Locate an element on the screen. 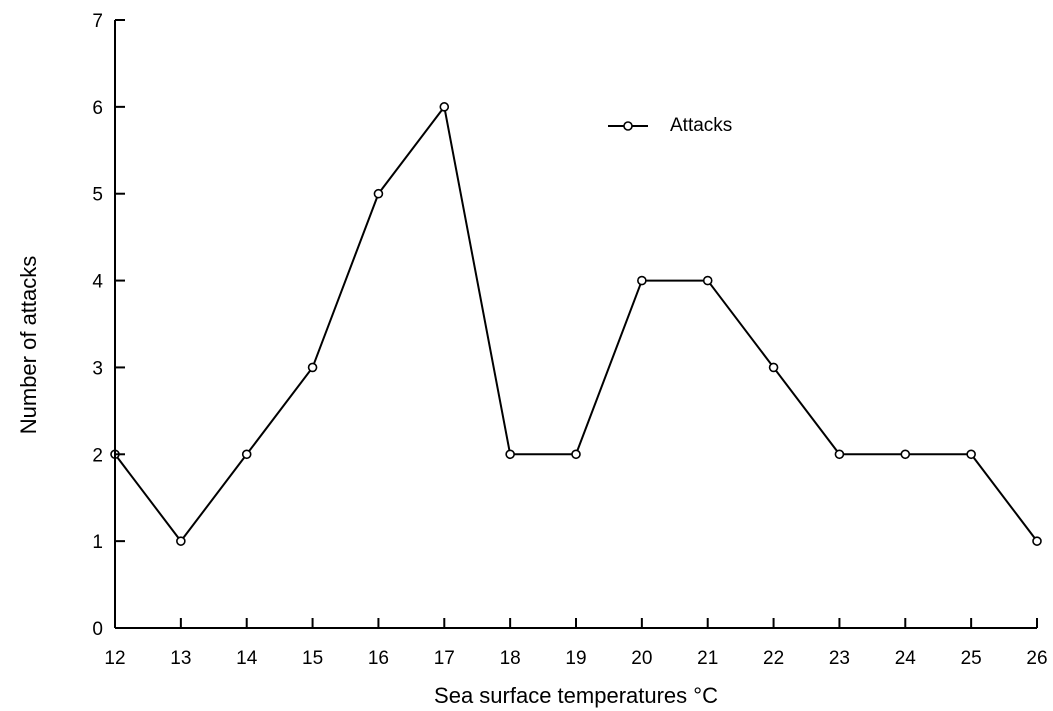 The height and width of the screenshot is (711, 1053). x-tick-label: 19 is located at coordinates (575, 658).